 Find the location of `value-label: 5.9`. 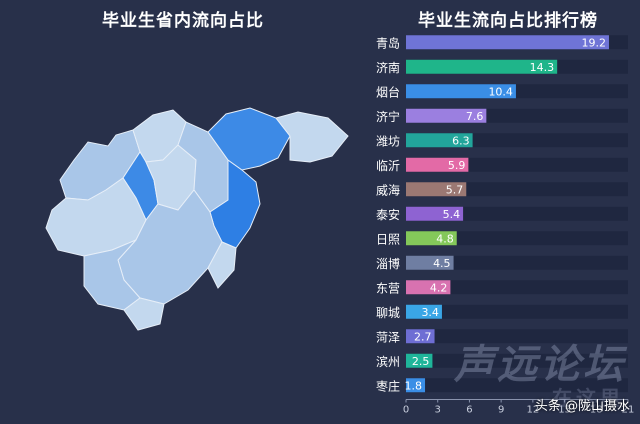

value-label: 5.9 is located at coordinates (457, 165).